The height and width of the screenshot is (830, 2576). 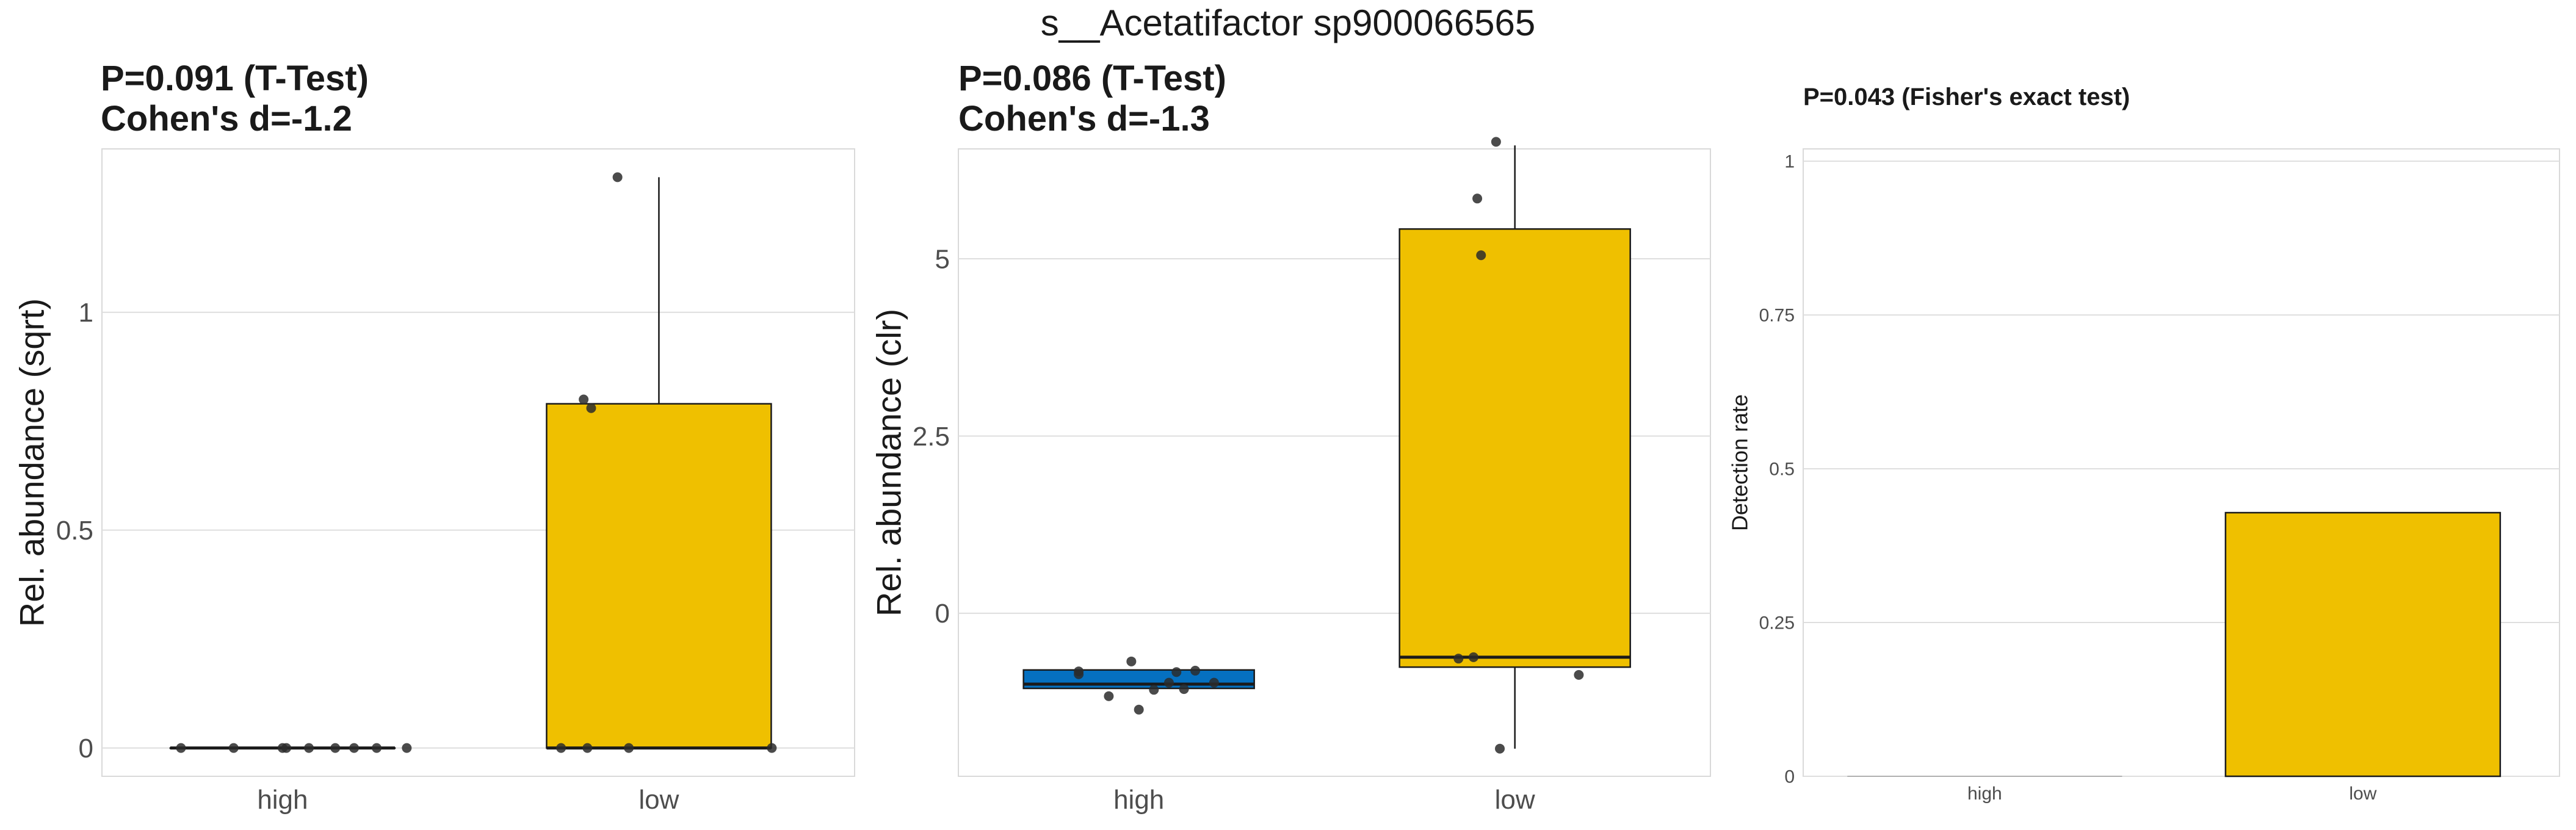 I want to click on panel-title-line: P=0.086 (T-Test), so click(x=1092, y=79).